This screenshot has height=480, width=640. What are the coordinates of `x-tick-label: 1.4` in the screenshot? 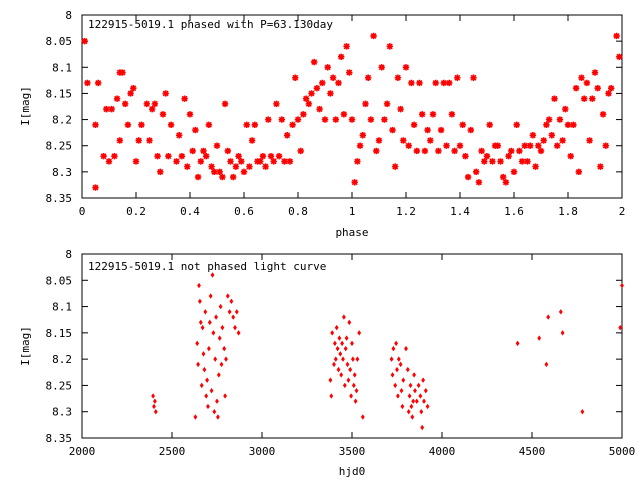 It's located at (460, 211).